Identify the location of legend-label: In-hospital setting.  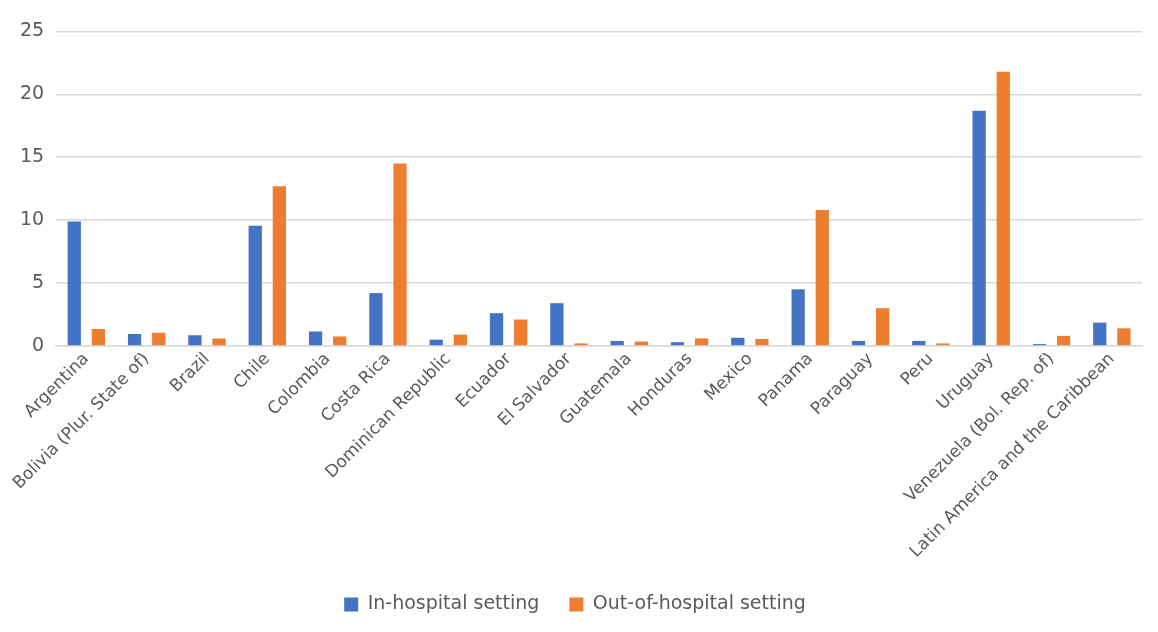
(453, 602).